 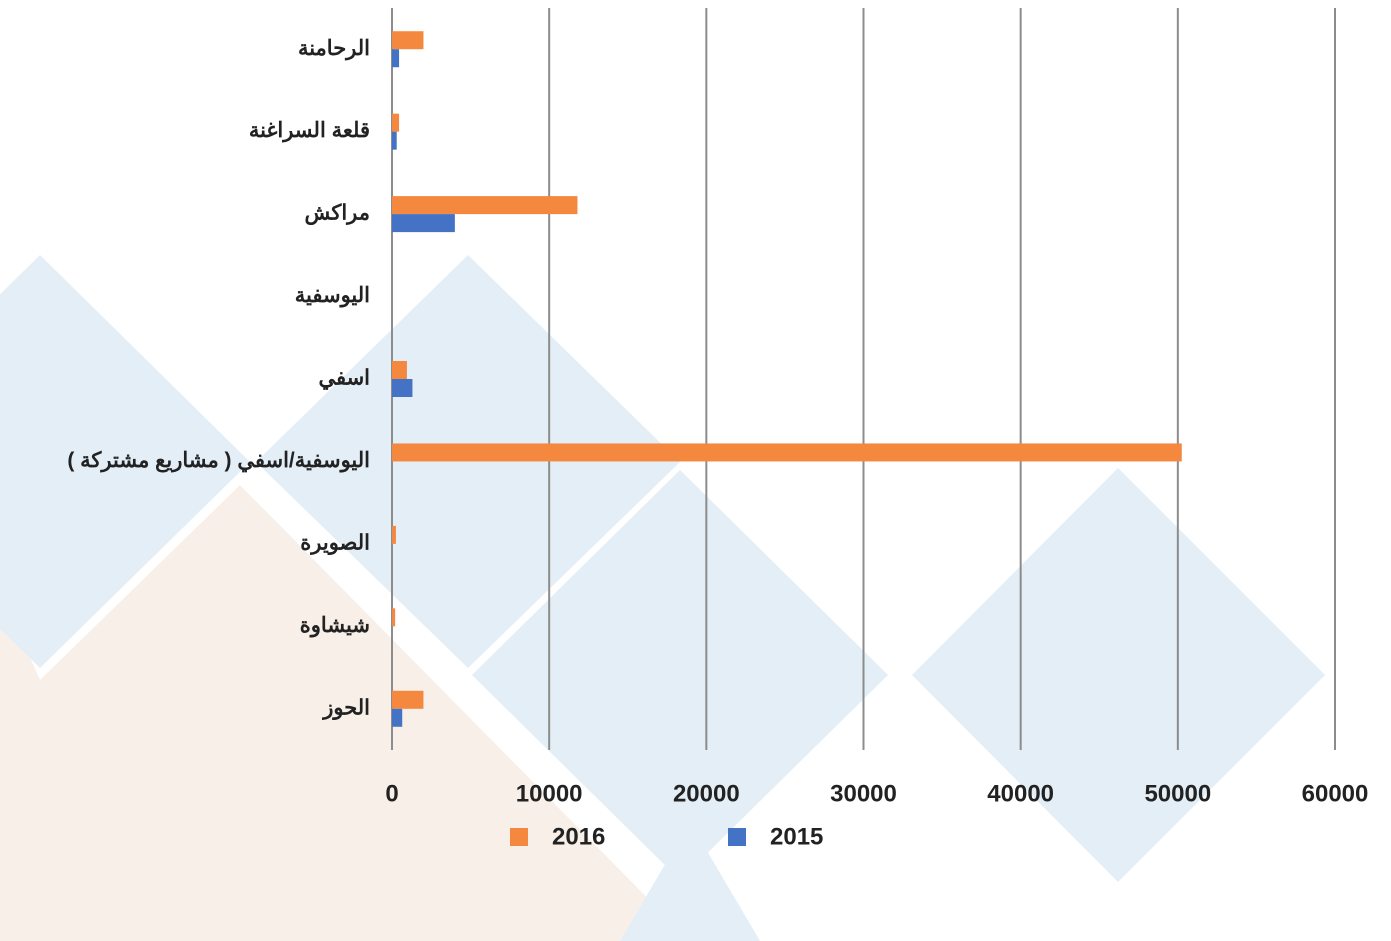 What do you see at coordinates (578, 836) in the screenshot?
I see `legend-label: 2016` at bounding box center [578, 836].